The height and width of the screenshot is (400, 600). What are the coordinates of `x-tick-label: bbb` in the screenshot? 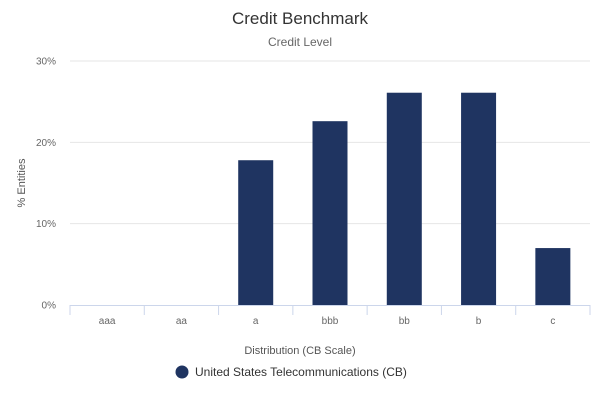 It's located at (330, 321).